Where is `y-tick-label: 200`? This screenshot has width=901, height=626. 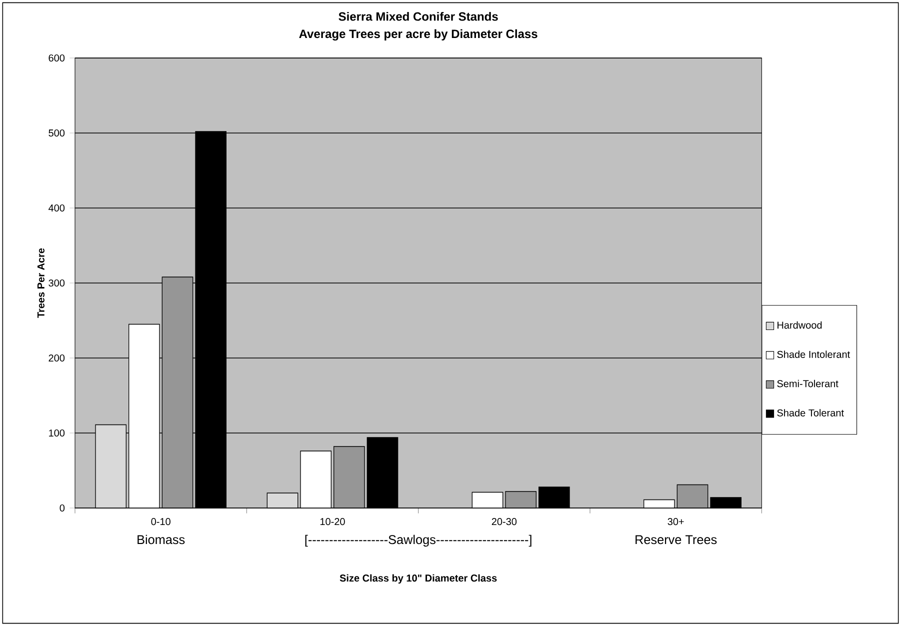
y-tick-label: 200 is located at coordinates (56, 358).